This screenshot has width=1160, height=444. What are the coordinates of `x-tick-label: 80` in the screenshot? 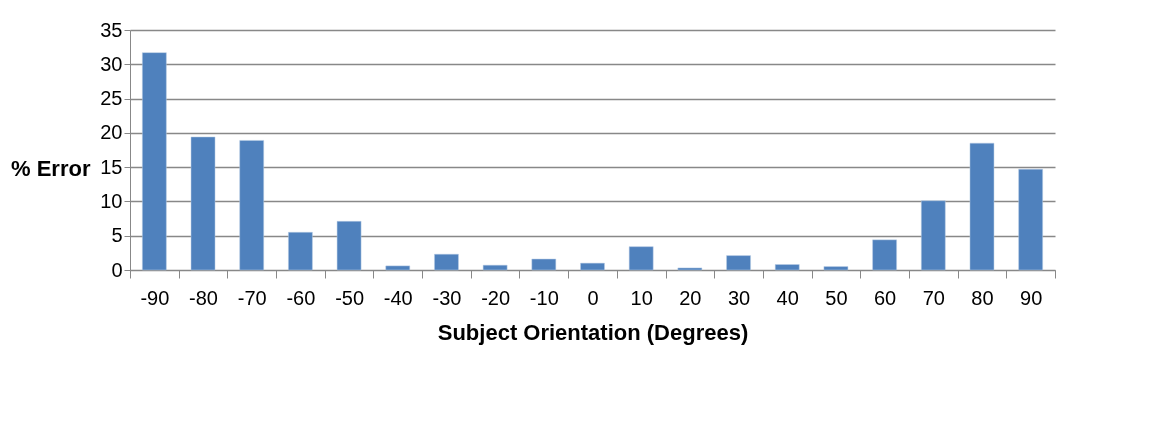 It's located at (982, 297).